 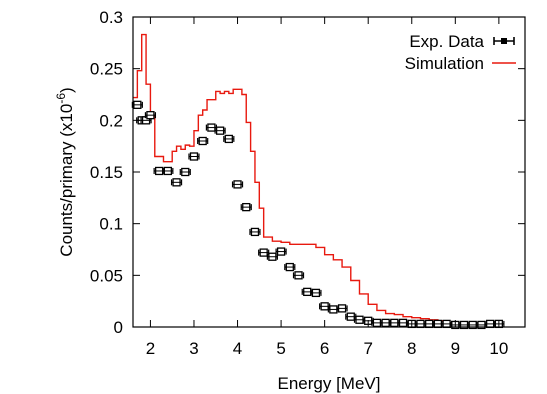 What do you see at coordinates (193, 348) in the screenshot?
I see `x-tick-label: 3` at bounding box center [193, 348].